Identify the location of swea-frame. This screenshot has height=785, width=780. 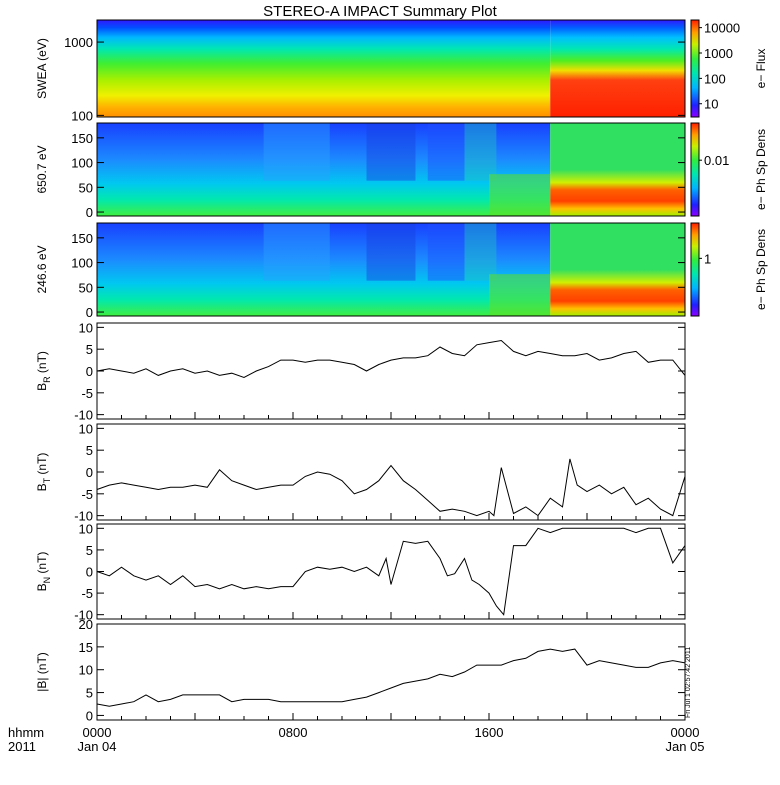
(391, 68).